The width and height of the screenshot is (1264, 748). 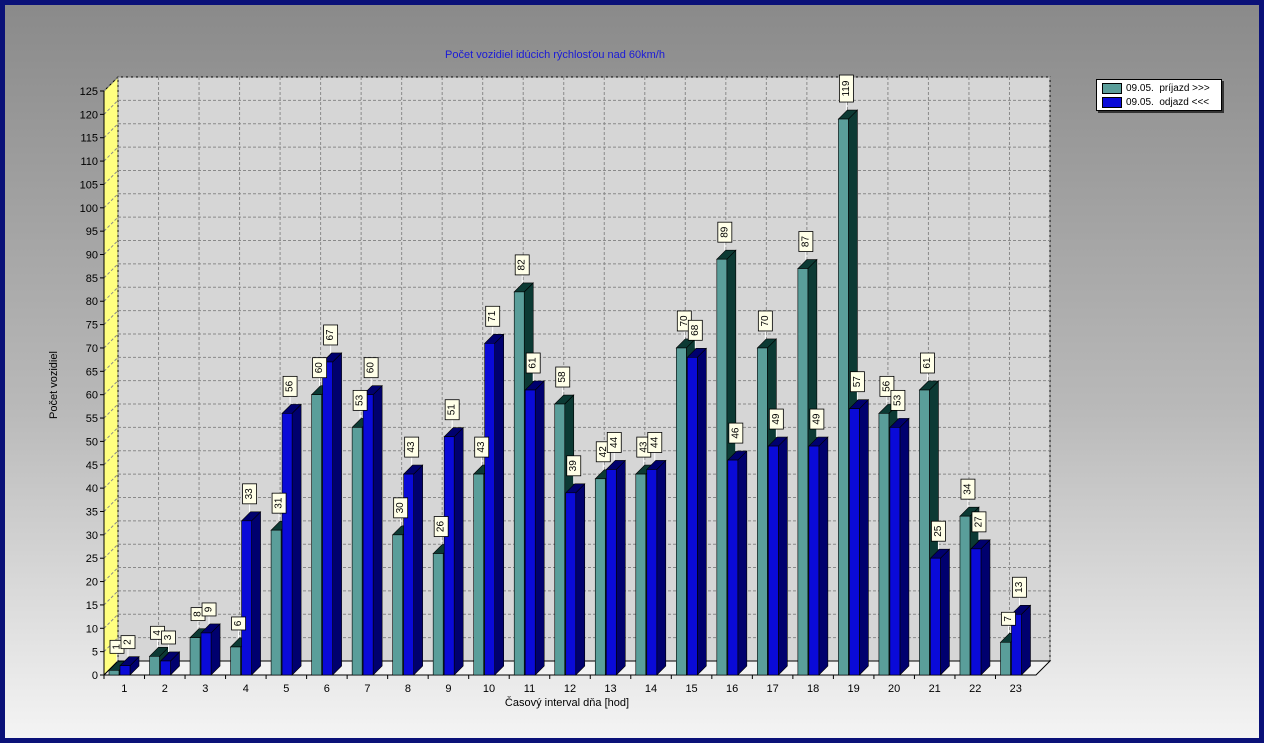 What do you see at coordinates (651, 689) in the screenshot?
I see `x-tick-label: 14` at bounding box center [651, 689].